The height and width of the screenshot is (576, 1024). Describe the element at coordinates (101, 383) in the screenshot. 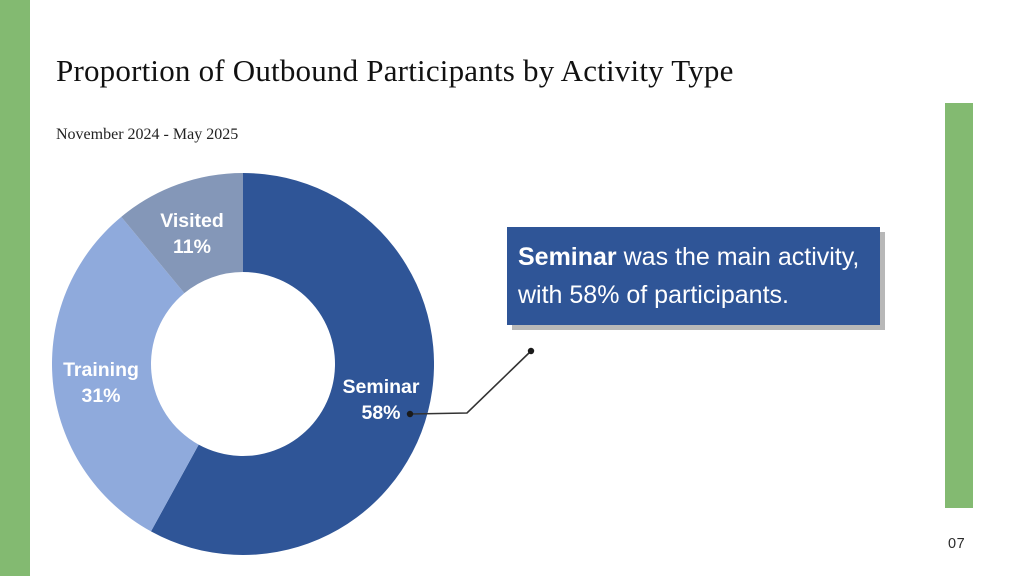

I see `segment-label-training: Training 31%` at that location.